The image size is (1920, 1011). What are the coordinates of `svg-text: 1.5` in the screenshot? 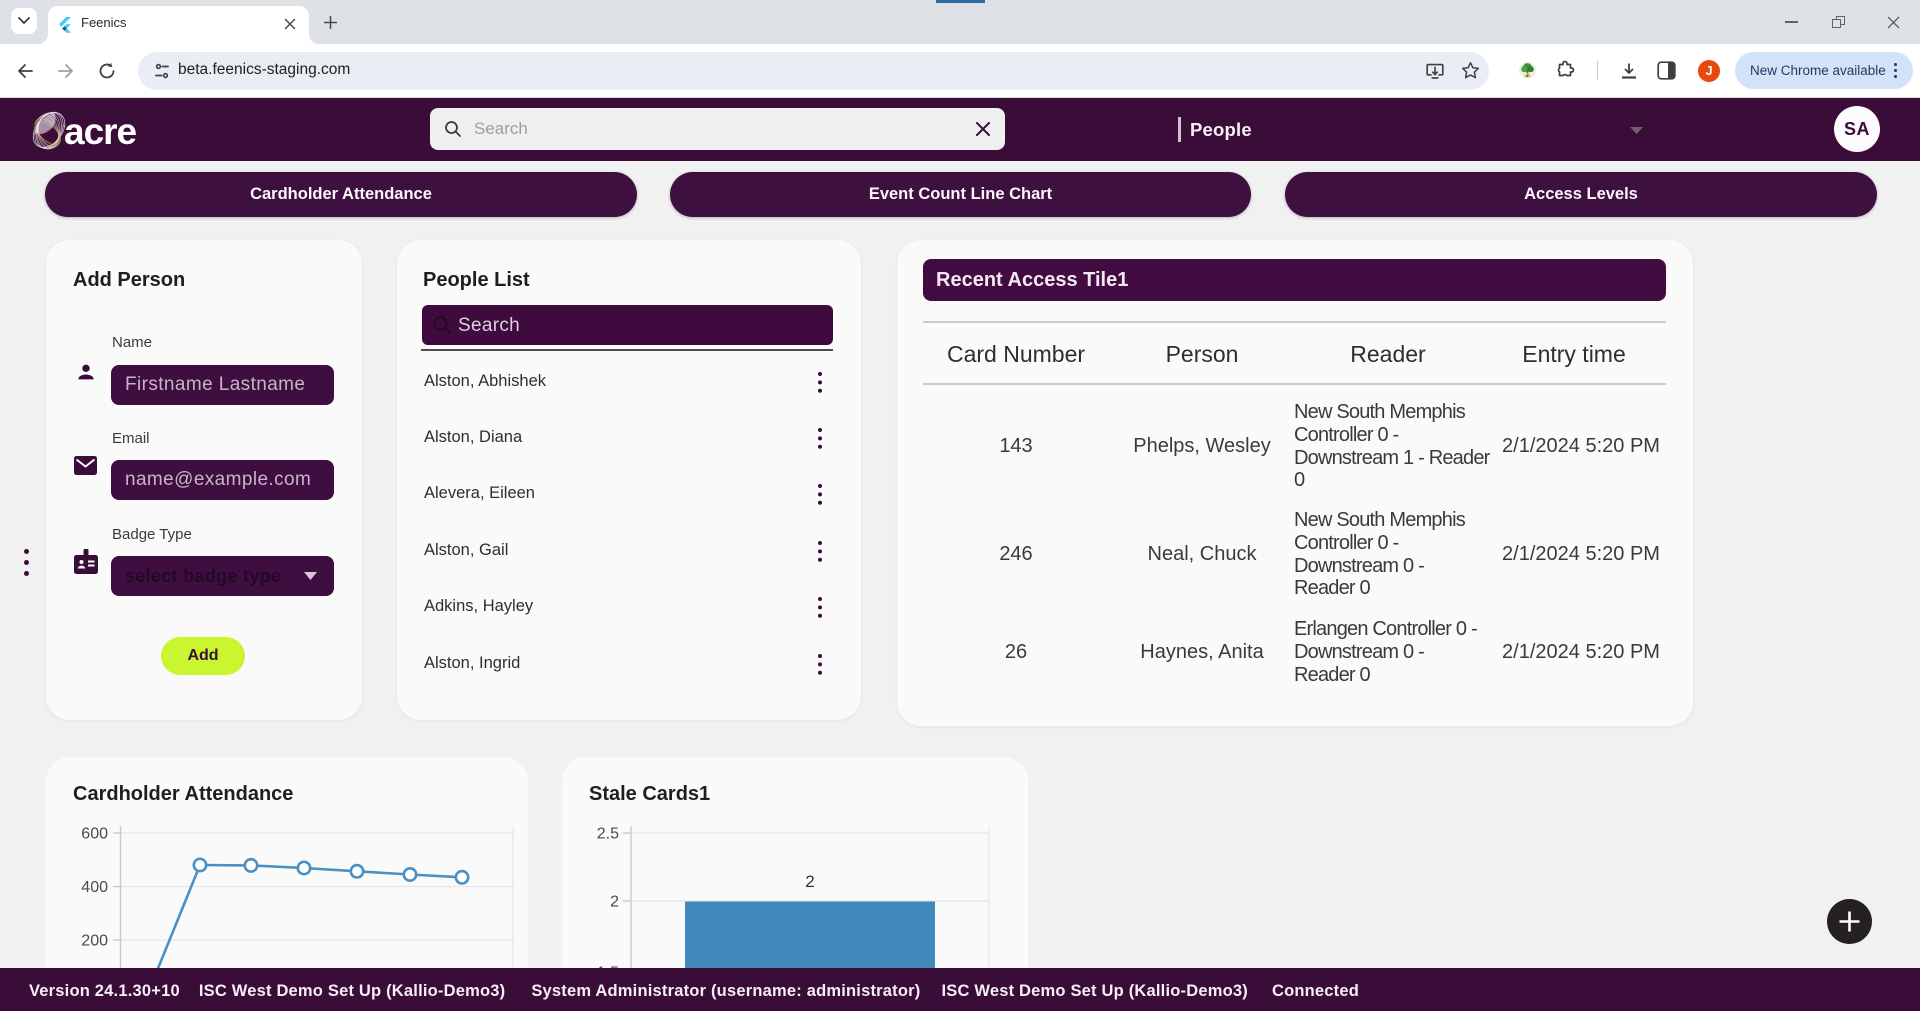 It's located at (608, 967).